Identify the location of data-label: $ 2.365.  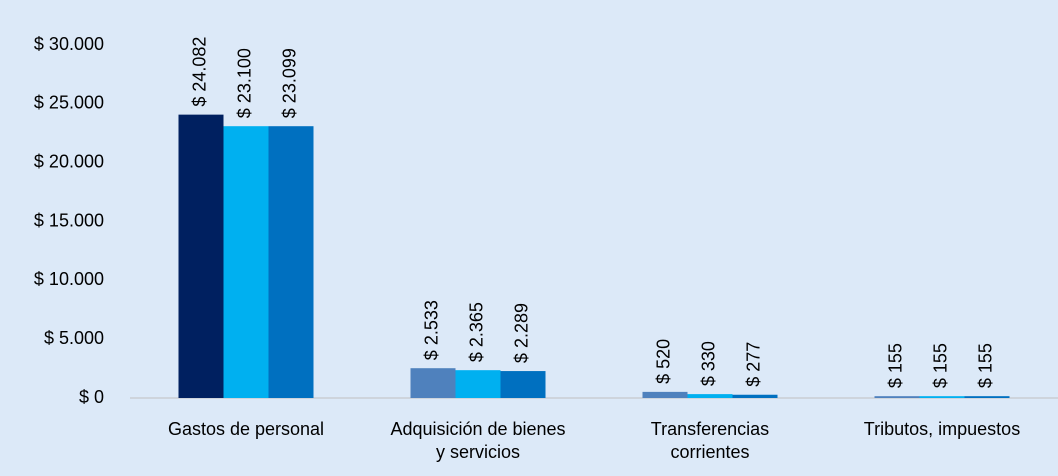
(477, 332).